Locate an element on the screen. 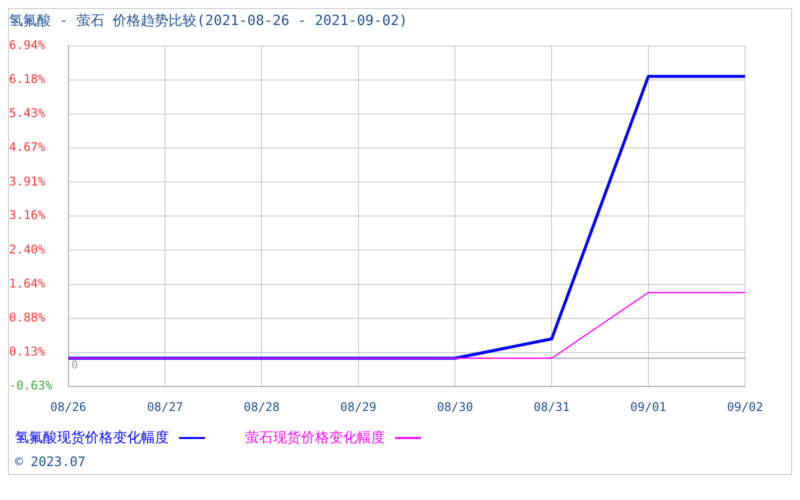  chart-title: 氢氟酸 - 萤石 价格趋势比较(2021-08-26 - 2021-09-02) is located at coordinates (208, 21).